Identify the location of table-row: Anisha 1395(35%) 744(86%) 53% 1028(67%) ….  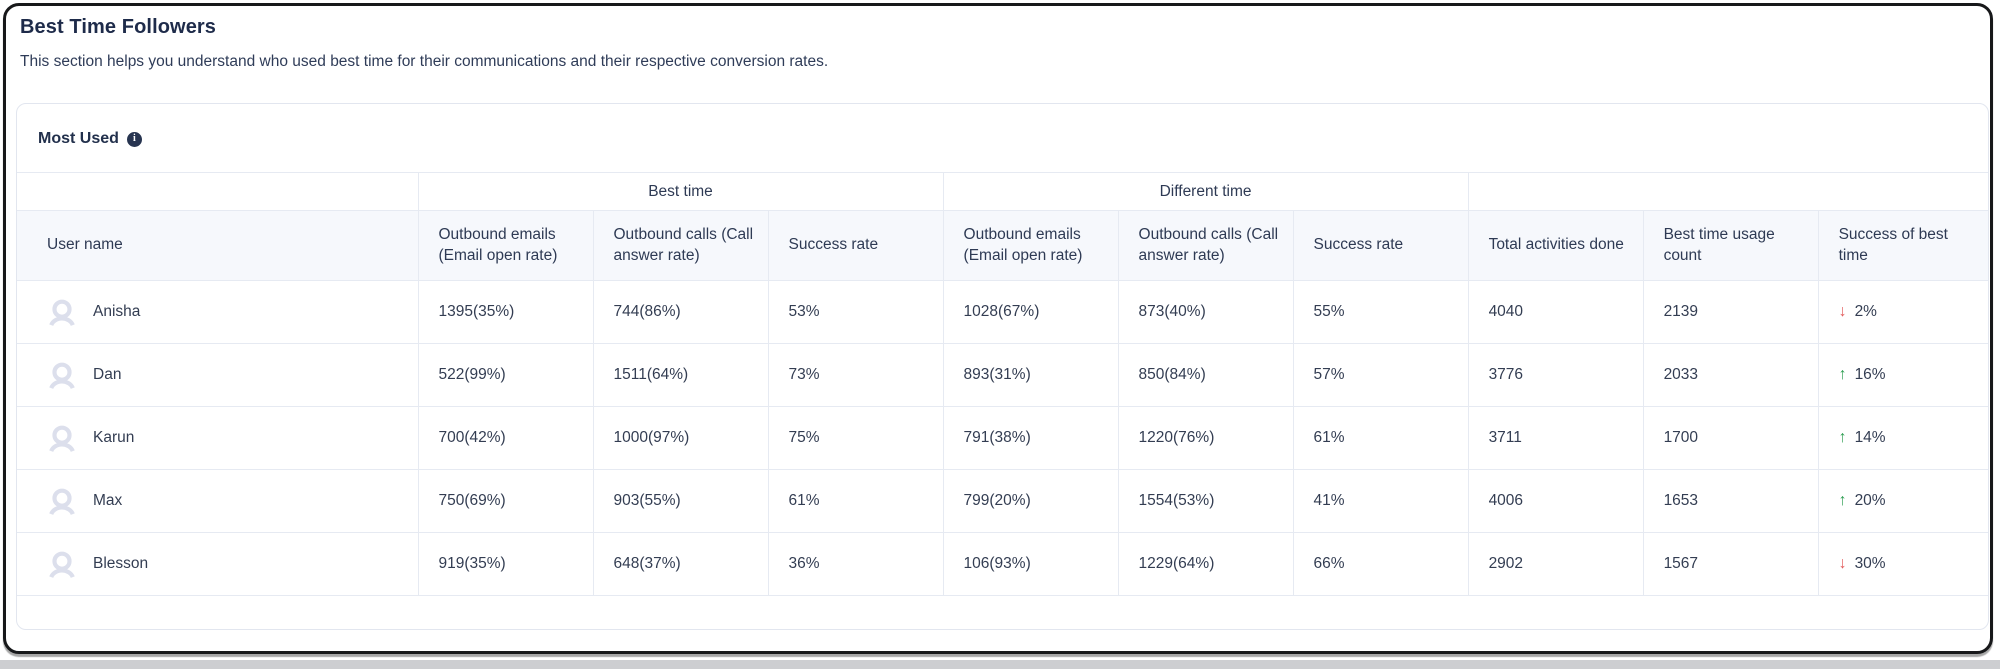
(1002, 312).